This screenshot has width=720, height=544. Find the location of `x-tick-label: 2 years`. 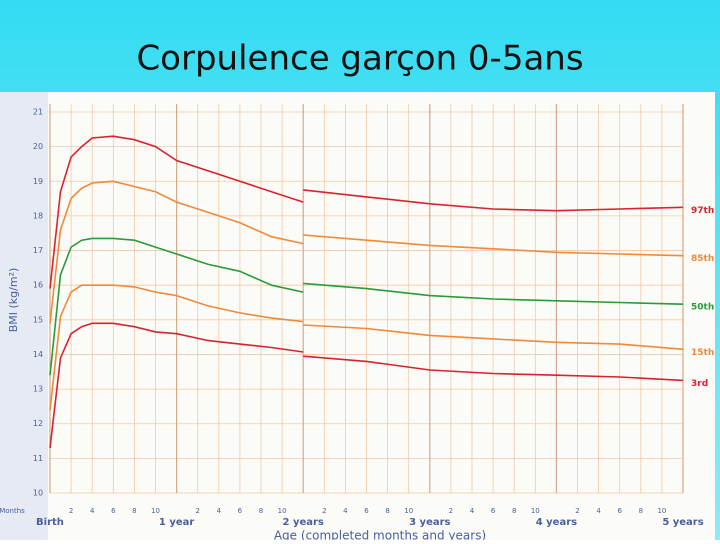

x-tick-label: 2 years is located at coordinates (303, 522).